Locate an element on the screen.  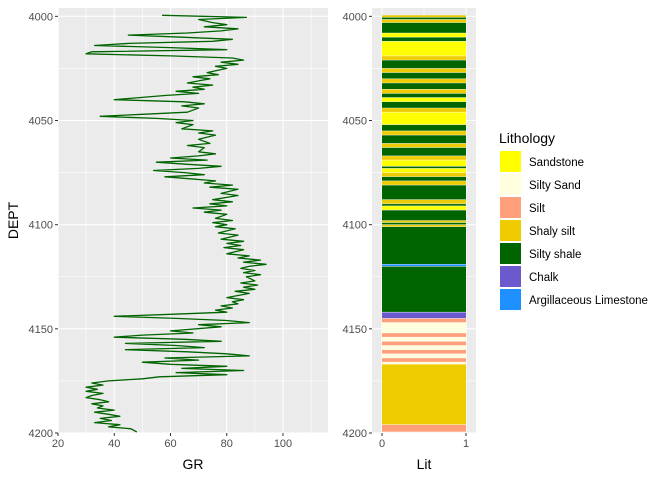
lit-tick-label: 1 is located at coordinates (466, 444).